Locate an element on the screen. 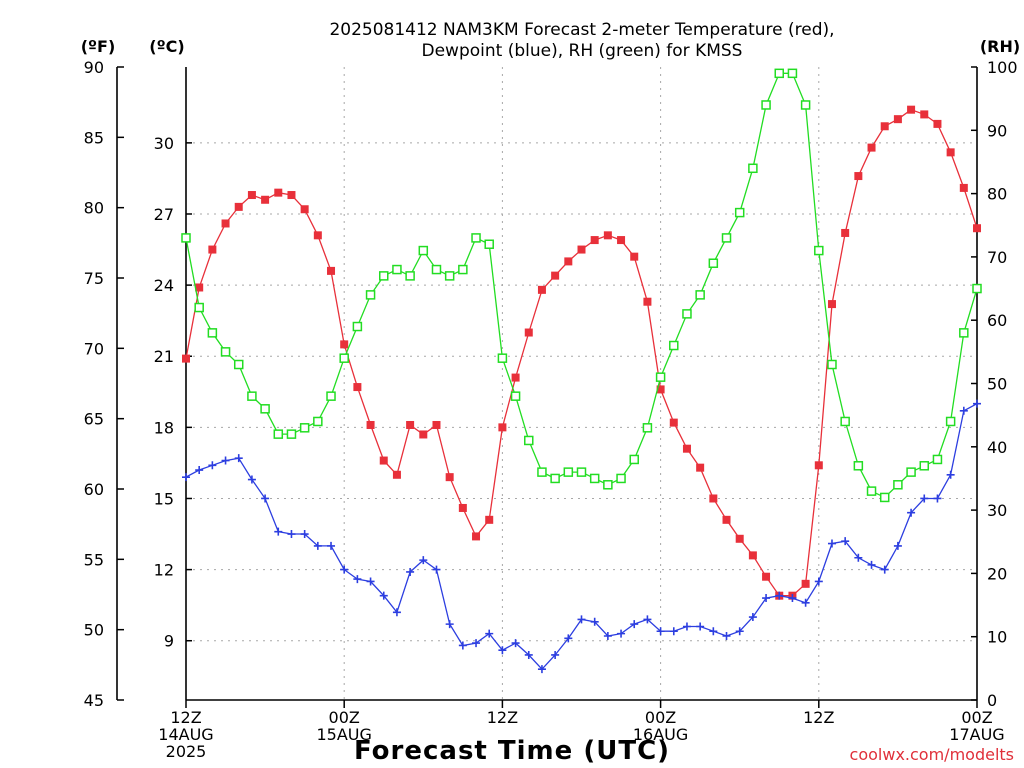 The image size is (1024, 768). x-tick-label-60-1: 17AUG is located at coordinates (976, 734).